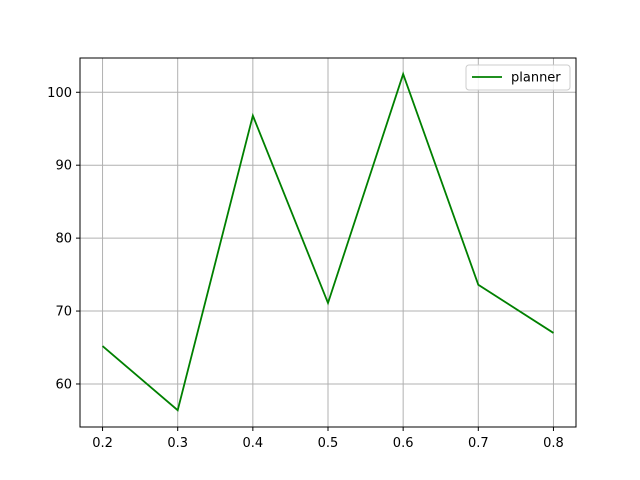 The image size is (640, 480). I want to click on y-tick-label: 80, so click(63, 239).